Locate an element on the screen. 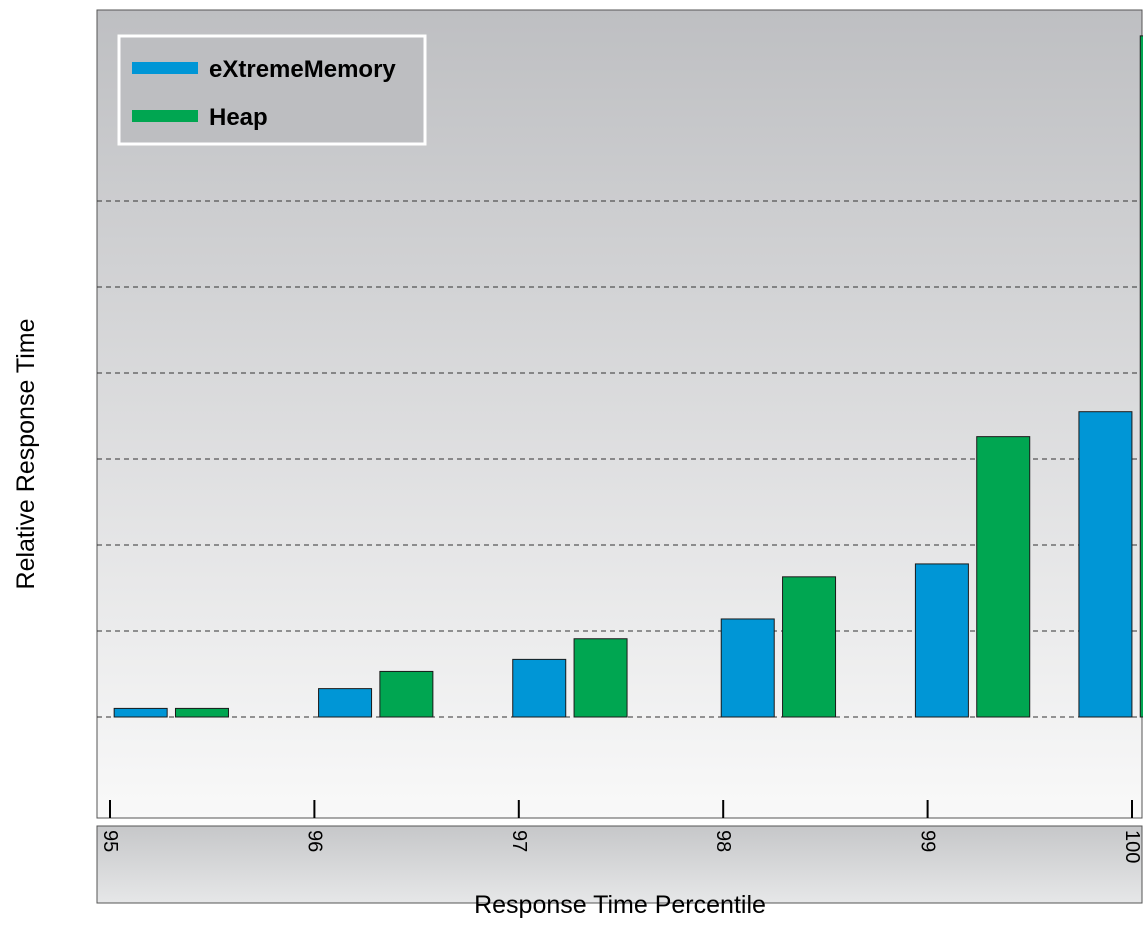 This screenshot has height=937, width=1143. x-tick-labels: 95 96 97 98 99 100 is located at coordinates (621, 846).